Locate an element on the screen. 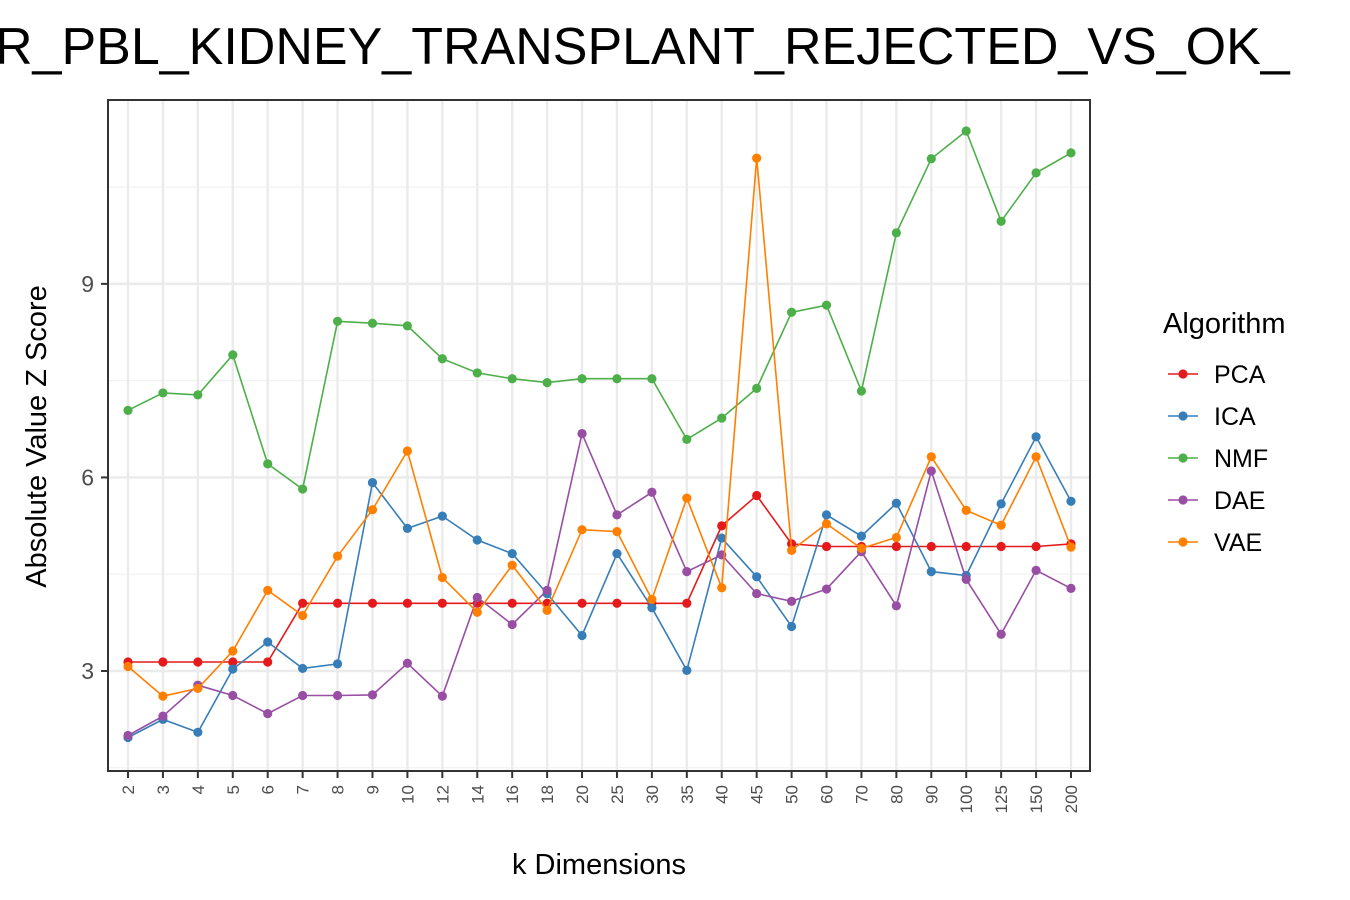  x-tick-label: 4 is located at coordinates (198, 789).